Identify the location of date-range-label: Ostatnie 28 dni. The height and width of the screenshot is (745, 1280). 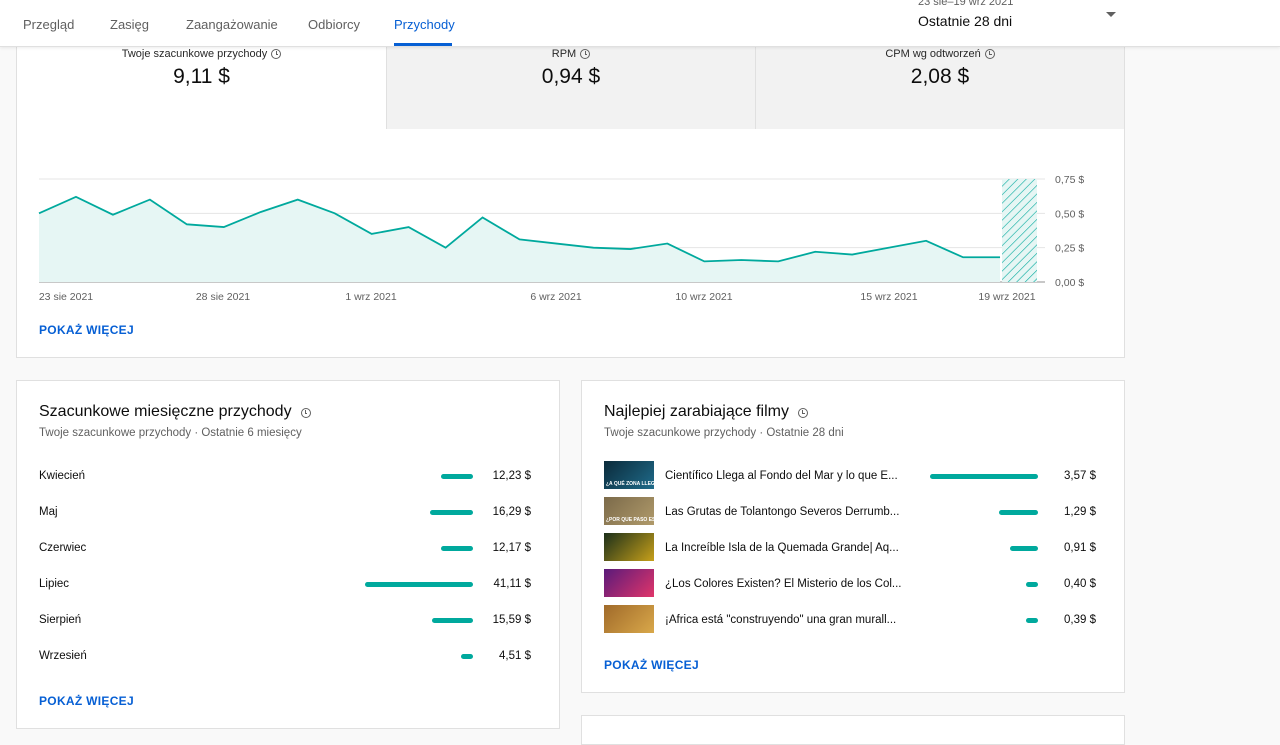
(965, 21).